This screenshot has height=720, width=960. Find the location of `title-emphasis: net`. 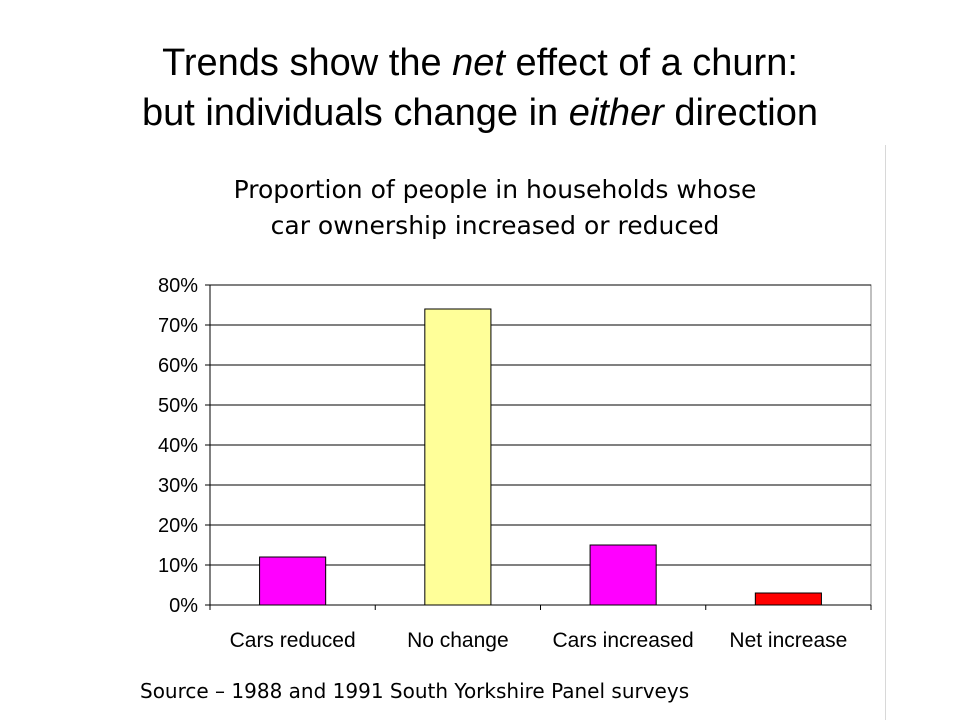

title-emphasis: net is located at coordinates (478, 63).